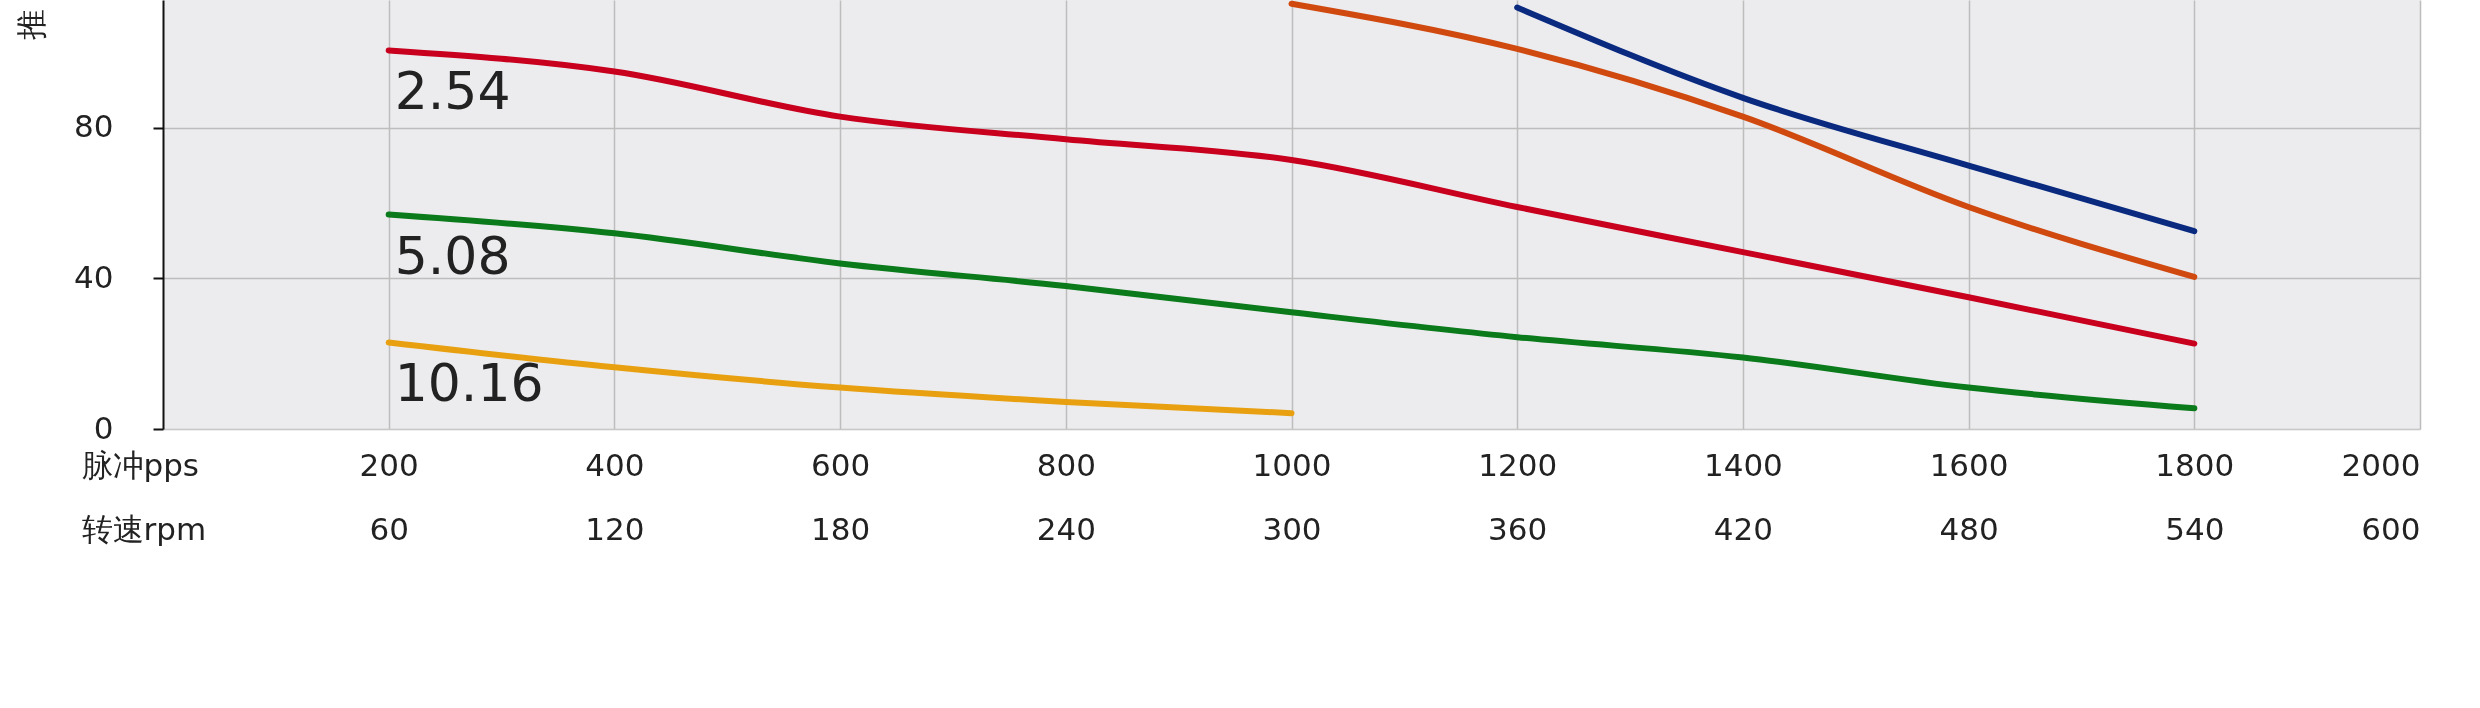 This screenshot has height=708, width=2480. What do you see at coordinates (841, 528) in the screenshot?
I see `x2-tick-label: 180` at bounding box center [841, 528].